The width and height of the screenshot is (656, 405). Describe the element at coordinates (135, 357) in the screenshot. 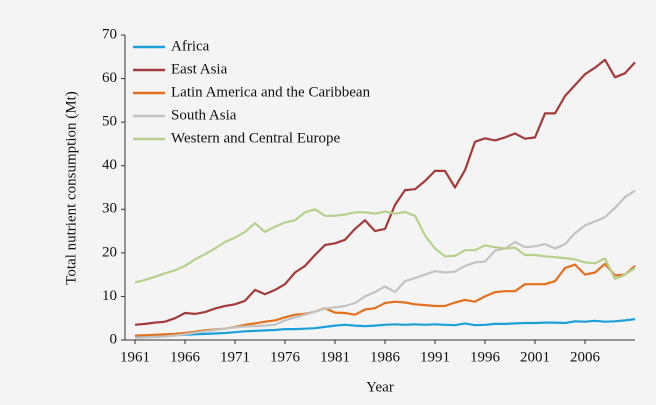

I see `x-tick-label: 1961` at that location.